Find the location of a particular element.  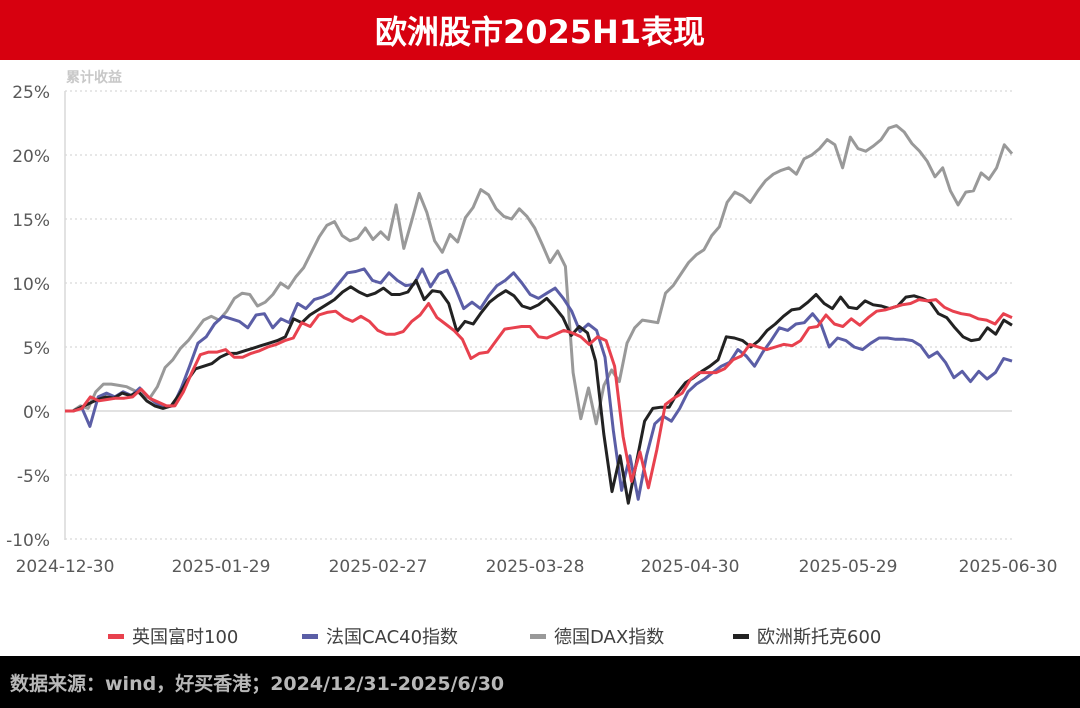

chart-title: 欧洲股市2025H1表现 is located at coordinates (540, 32).